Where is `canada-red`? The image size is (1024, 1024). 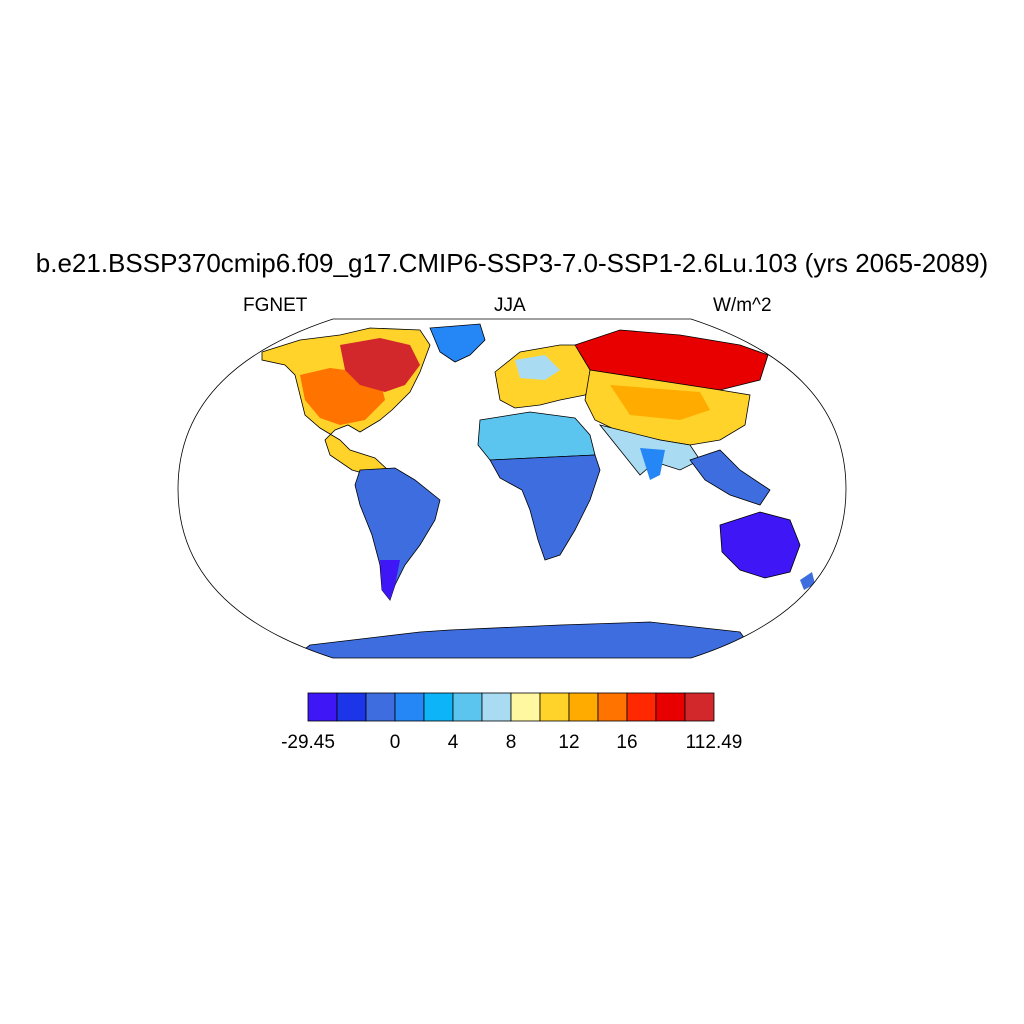
canada-red is located at coordinates (380, 365).